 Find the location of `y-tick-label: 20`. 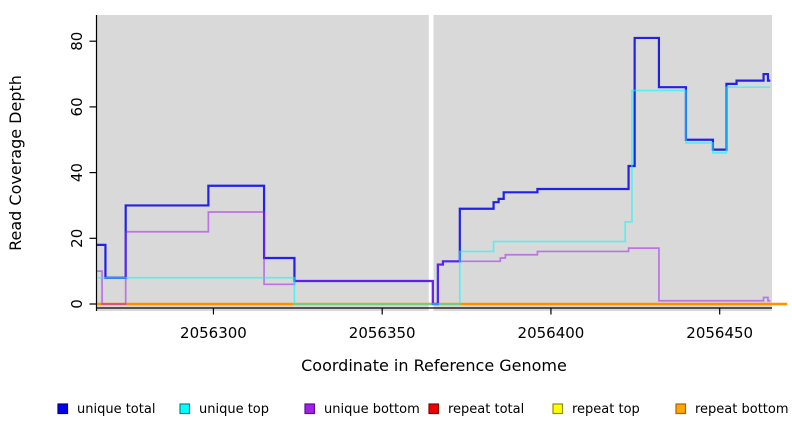

y-tick-label: 20 is located at coordinates (77, 238).